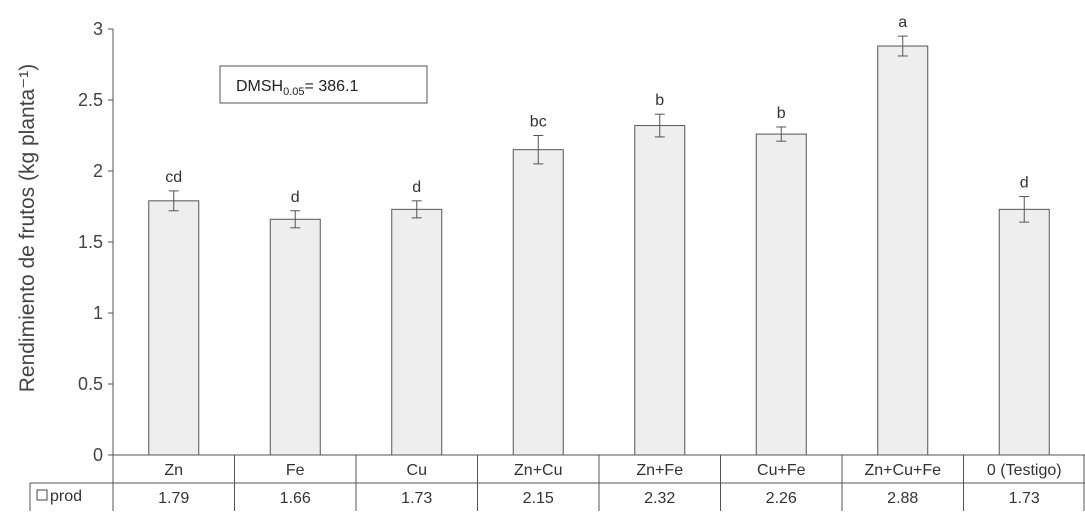 This screenshot has height=518, width=1085. I want to click on y-tick-label: 3, so click(98, 29).